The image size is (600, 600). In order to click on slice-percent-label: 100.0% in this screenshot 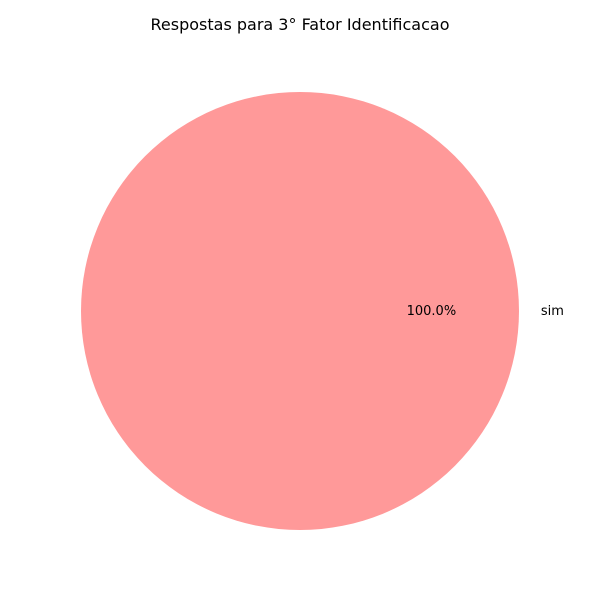, I will do `click(432, 311)`.